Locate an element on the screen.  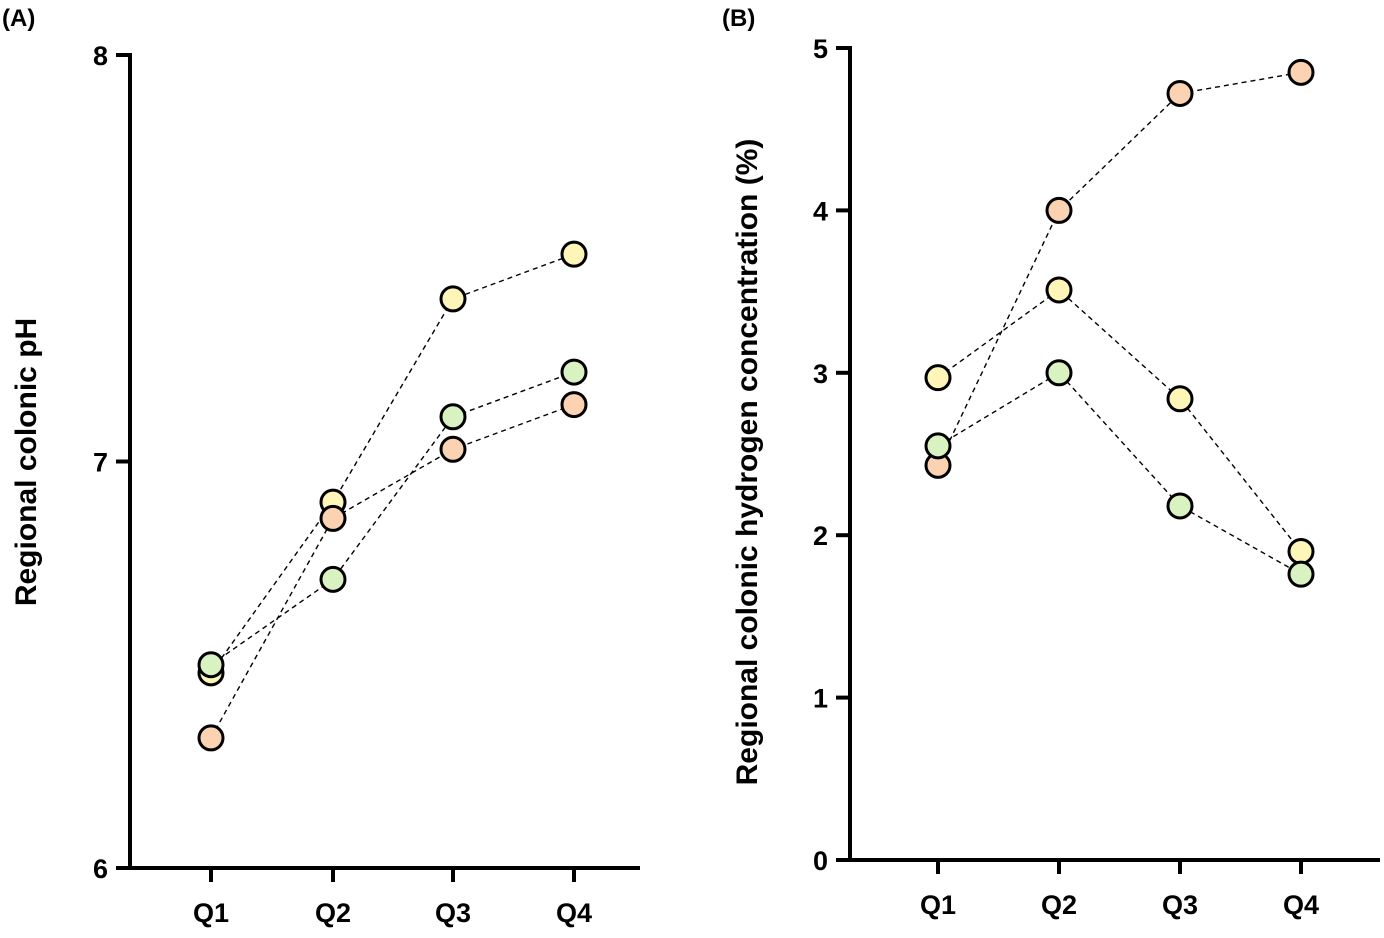
panel-a-y-axis-title: Regional colonic pH is located at coordinates (26, 462).